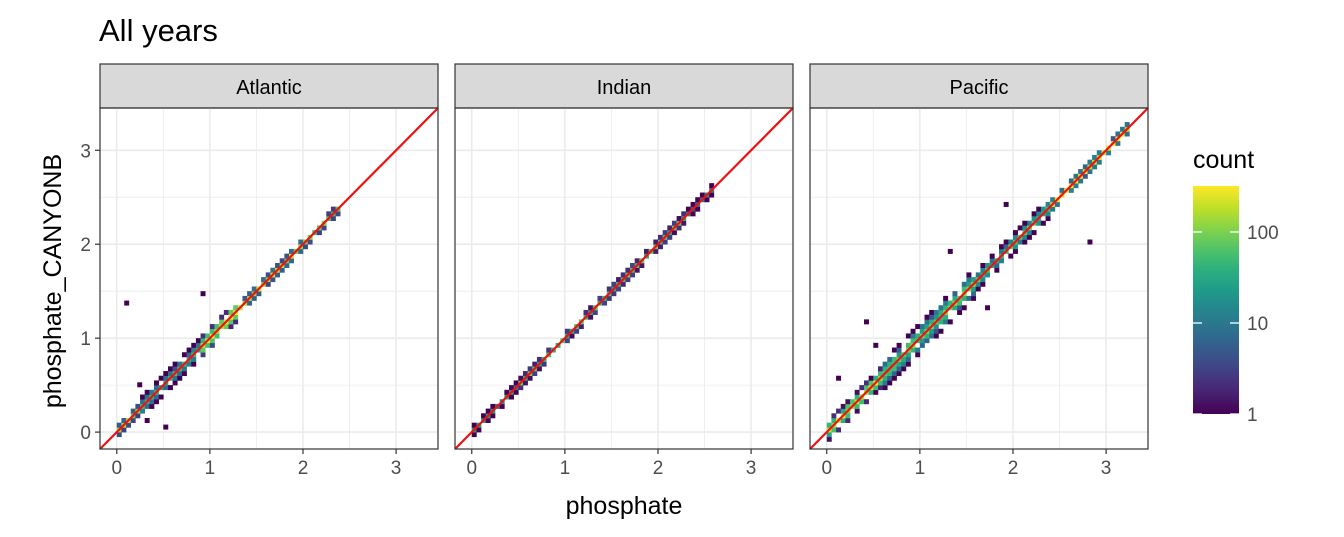 The width and height of the screenshot is (1344, 537). What do you see at coordinates (158, 30) in the screenshot?
I see `chart-title: All years` at bounding box center [158, 30].